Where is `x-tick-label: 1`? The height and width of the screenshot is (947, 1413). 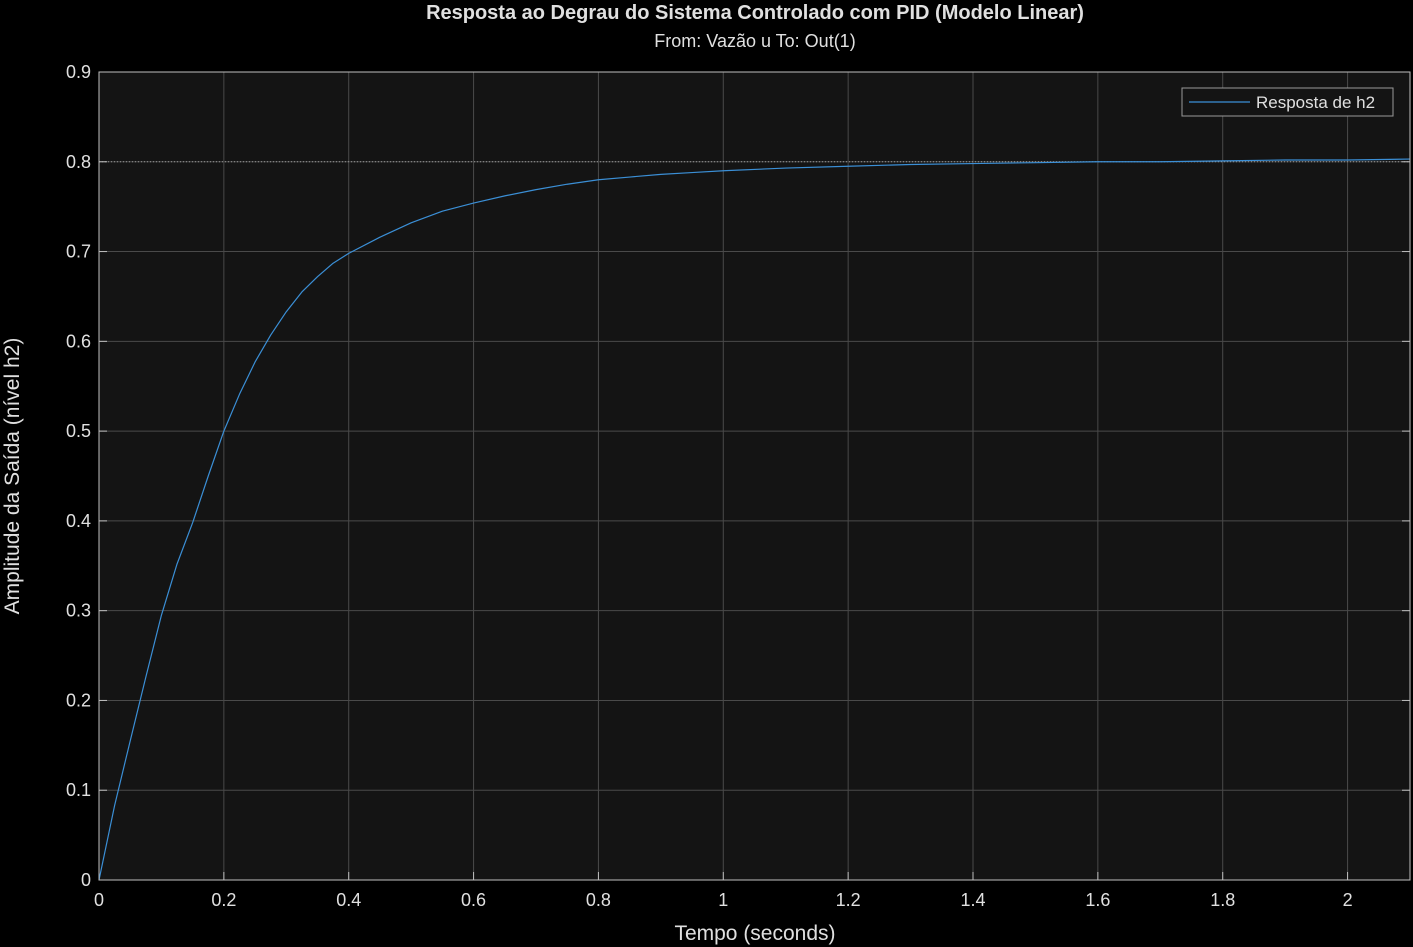
x-tick-label: 1 is located at coordinates (723, 900).